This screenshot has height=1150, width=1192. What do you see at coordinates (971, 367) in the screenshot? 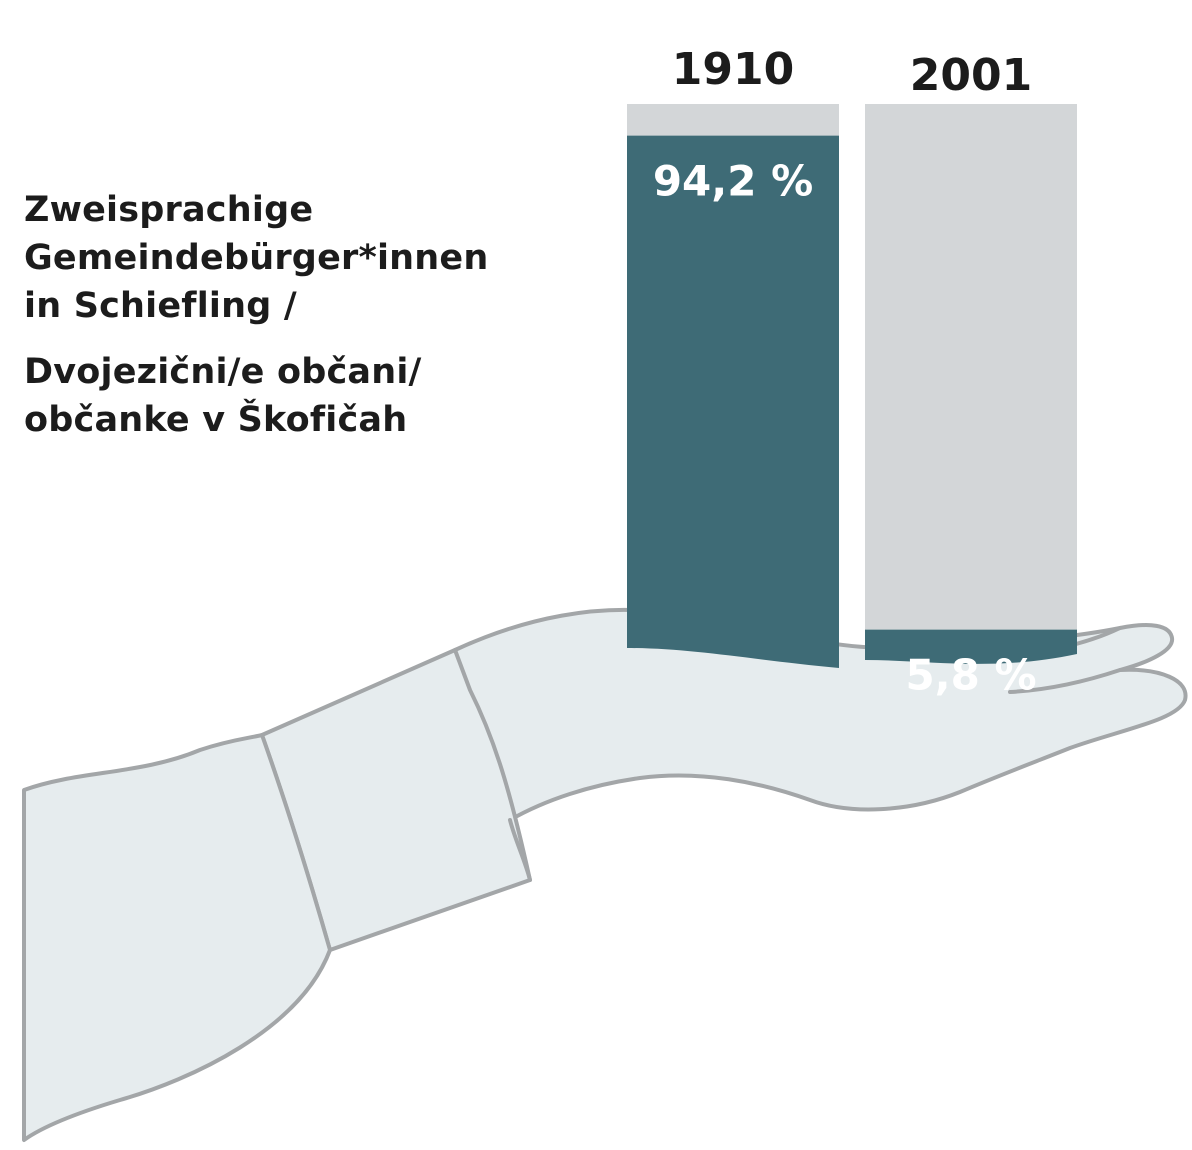
I see `bar-remainder-2001` at bounding box center [971, 367].